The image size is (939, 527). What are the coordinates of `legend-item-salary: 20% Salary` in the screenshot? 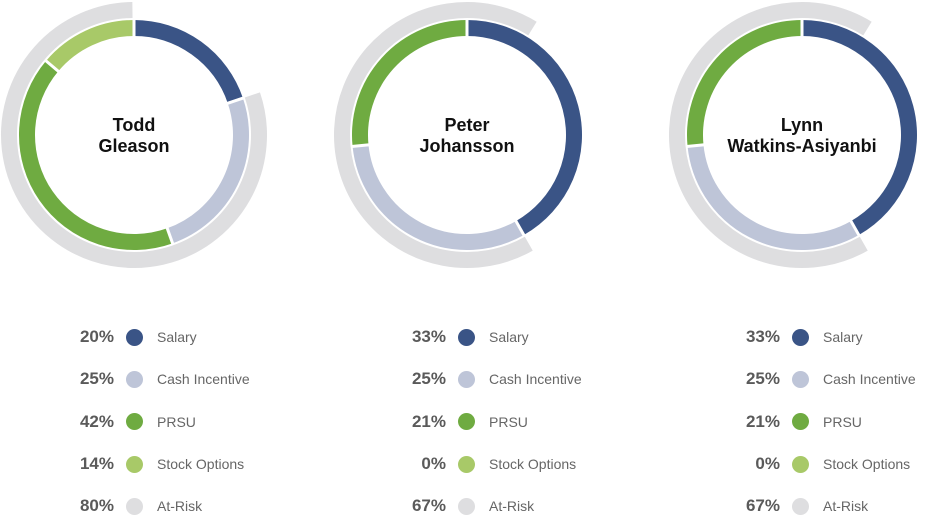 It's located at (183, 337).